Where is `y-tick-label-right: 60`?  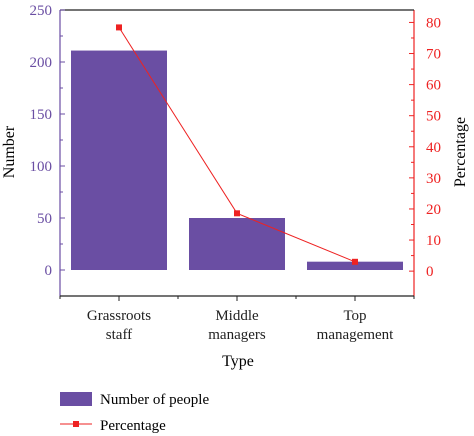 y-tick-label-right: 60 is located at coordinates (433, 86).